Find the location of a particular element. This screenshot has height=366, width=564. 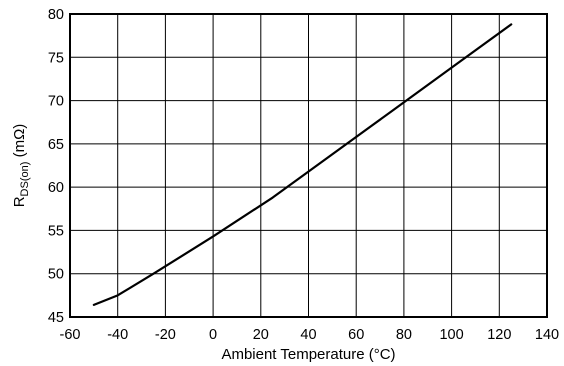

y-tick-label: 80 is located at coordinates (56, 15).